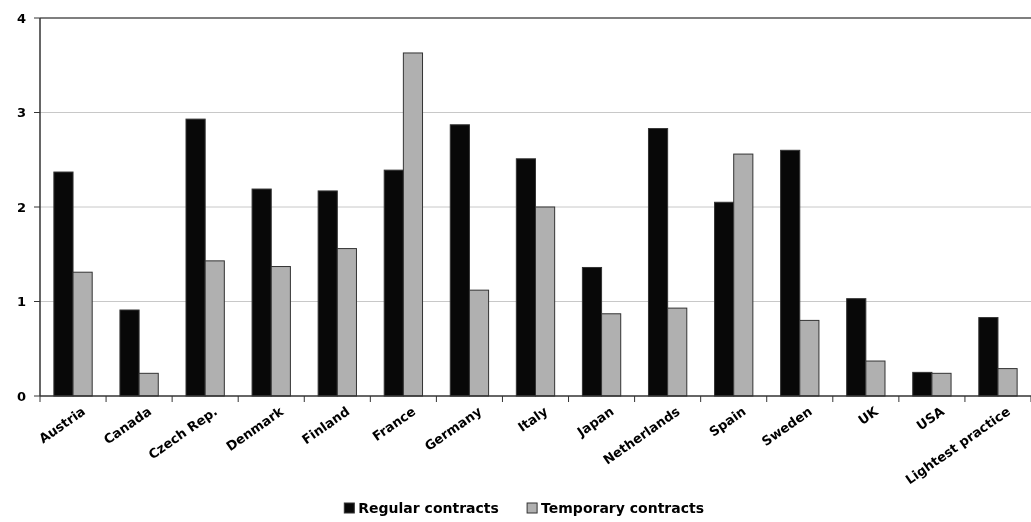  What do you see at coordinates (21, 396) in the screenshot?
I see `y-tick-label: 0` at bounding box center [21, 396].